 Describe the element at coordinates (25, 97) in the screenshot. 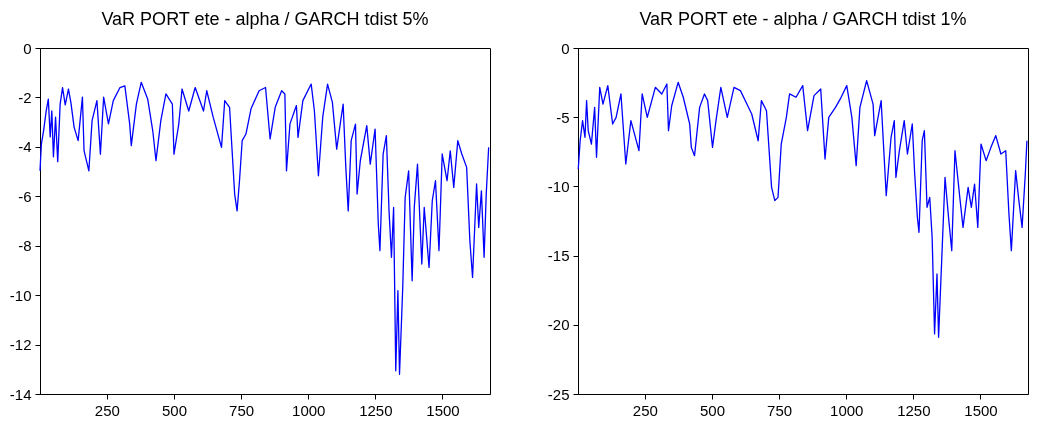

I see `y-tick-label: -2` at that location.